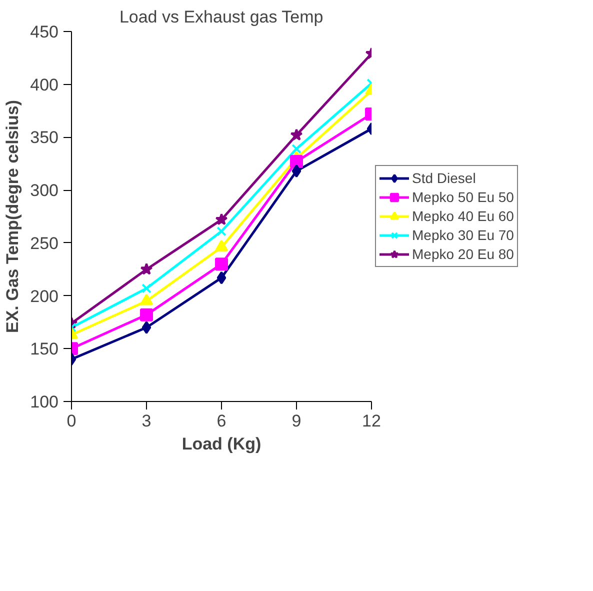 The image size is (593, 591). Describe the element at coordinates (71, 421) in the screenshot. I see `x-tick-label: 0` at that location.